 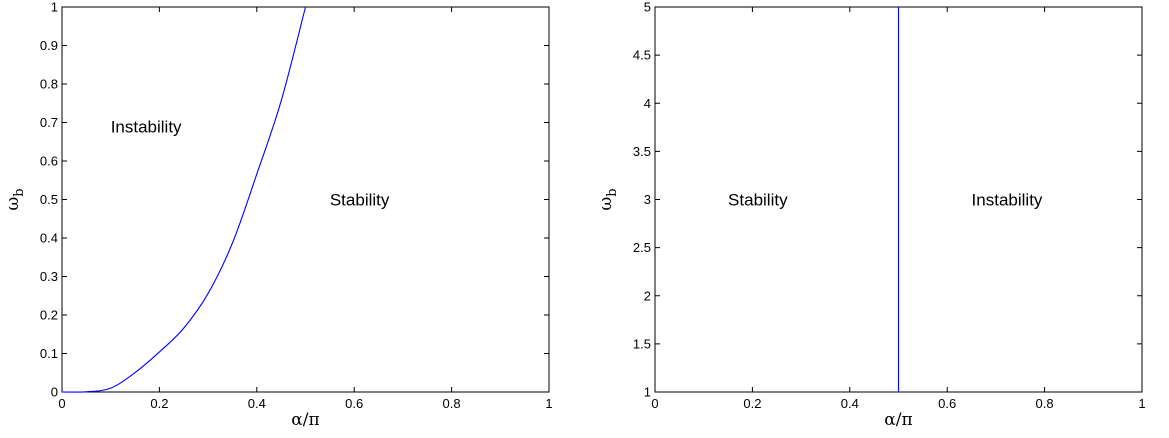 I want to click on right-y-axis-label-sub: b, so click(x=612, y=192).